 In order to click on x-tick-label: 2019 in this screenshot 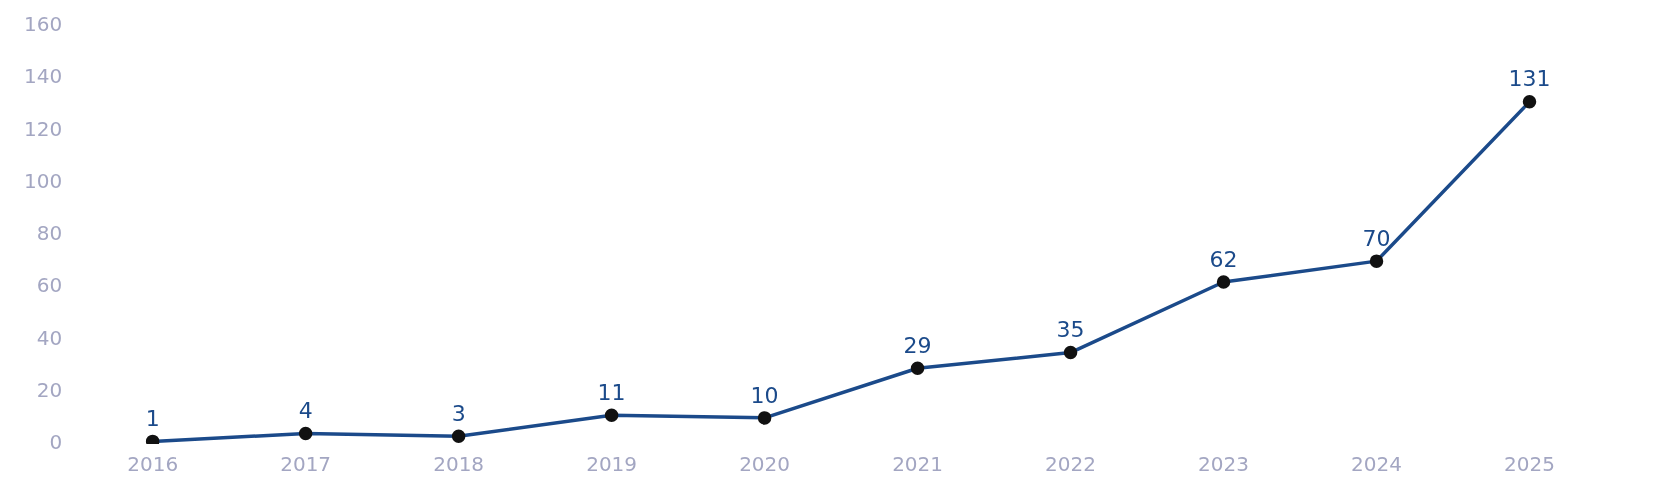, I will do `click(612, 464)`.